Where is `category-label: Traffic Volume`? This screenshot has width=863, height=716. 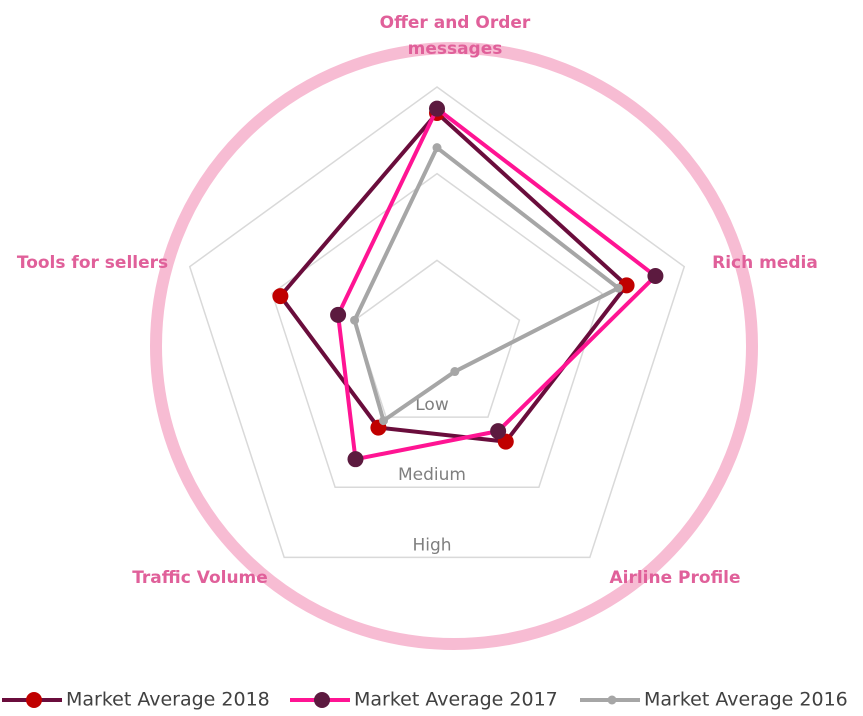
category-label: Traffic Volume is located at coordinates (200, 578).